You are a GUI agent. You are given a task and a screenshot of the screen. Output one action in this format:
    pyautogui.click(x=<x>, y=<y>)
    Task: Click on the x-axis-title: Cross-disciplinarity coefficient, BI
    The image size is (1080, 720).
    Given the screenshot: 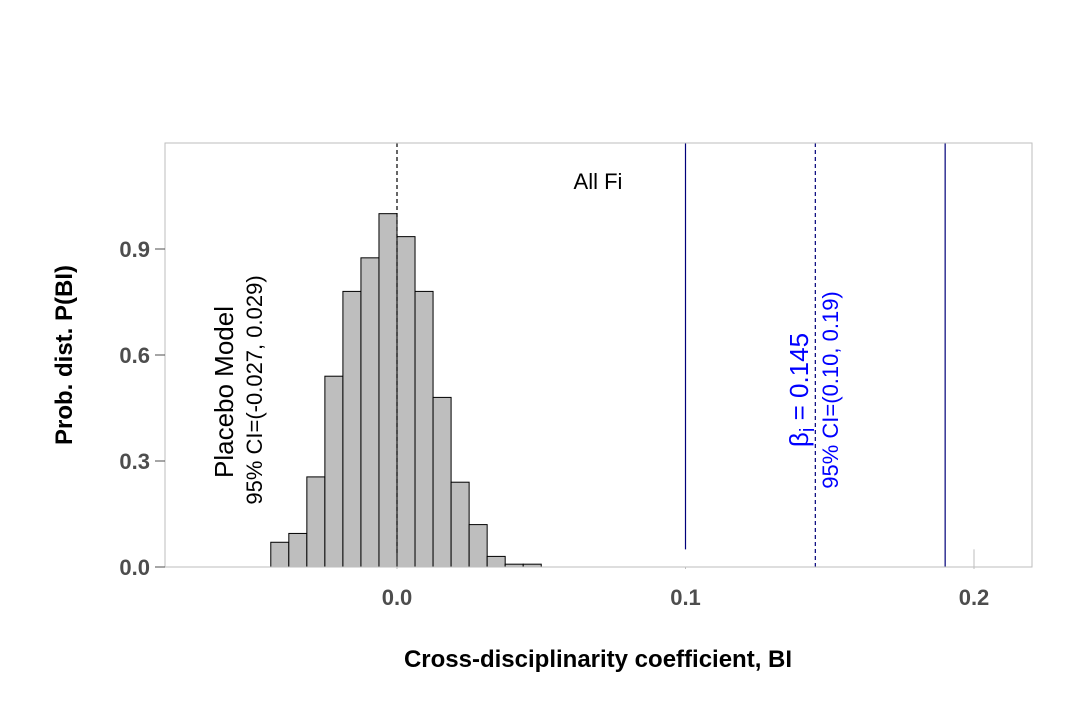 What is the action you would take?
    pyautogui.click(x=598, y=659)
    